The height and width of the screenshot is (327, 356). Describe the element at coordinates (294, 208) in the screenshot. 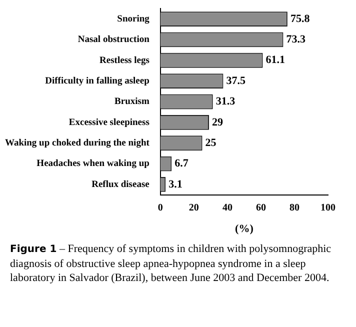

I see `x-tick-label: 80` at that location.